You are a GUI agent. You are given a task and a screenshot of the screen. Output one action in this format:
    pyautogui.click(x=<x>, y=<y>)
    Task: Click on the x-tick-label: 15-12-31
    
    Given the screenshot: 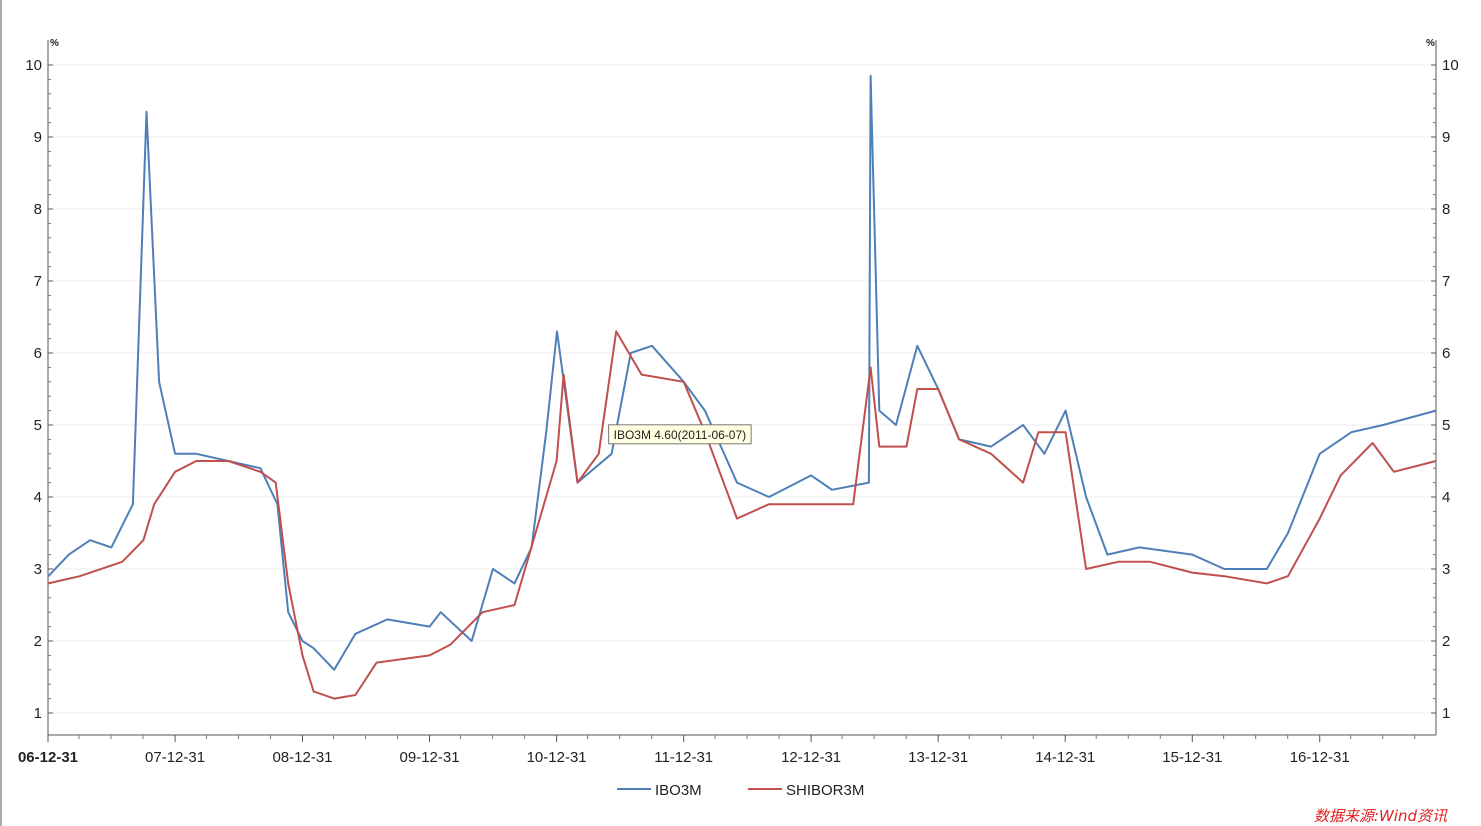 What is the action you would take?
    pyautogui.click(x=1192, y=757)
    